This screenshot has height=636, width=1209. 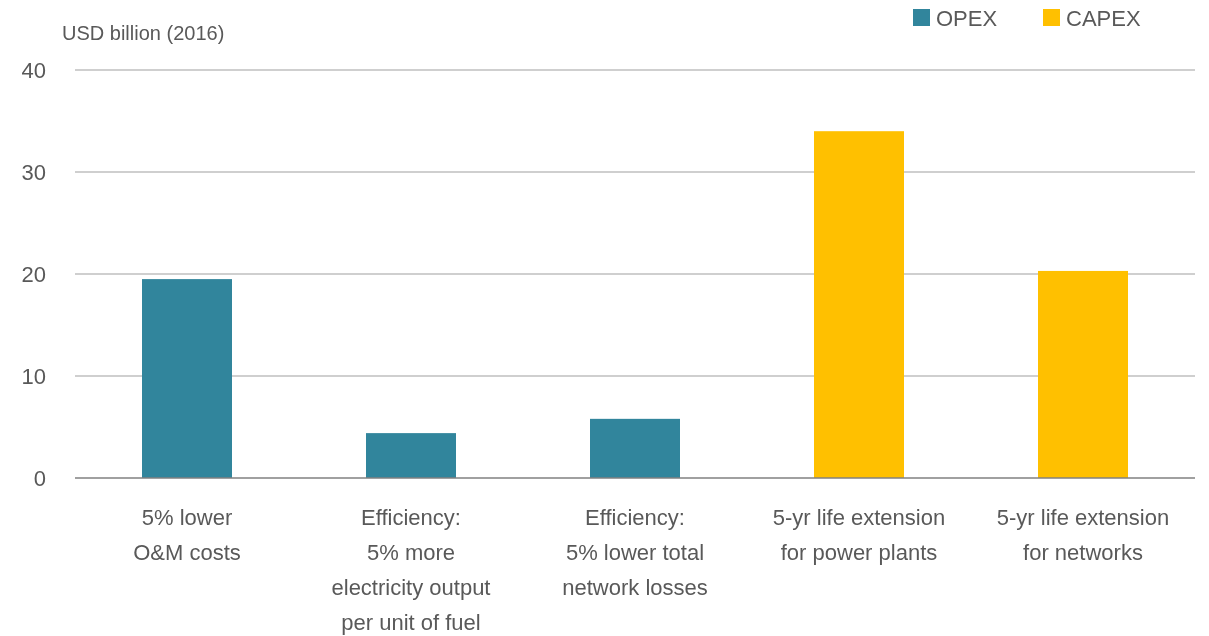 I want to click on y-tick-label: 30, so click(x=33, y=172).